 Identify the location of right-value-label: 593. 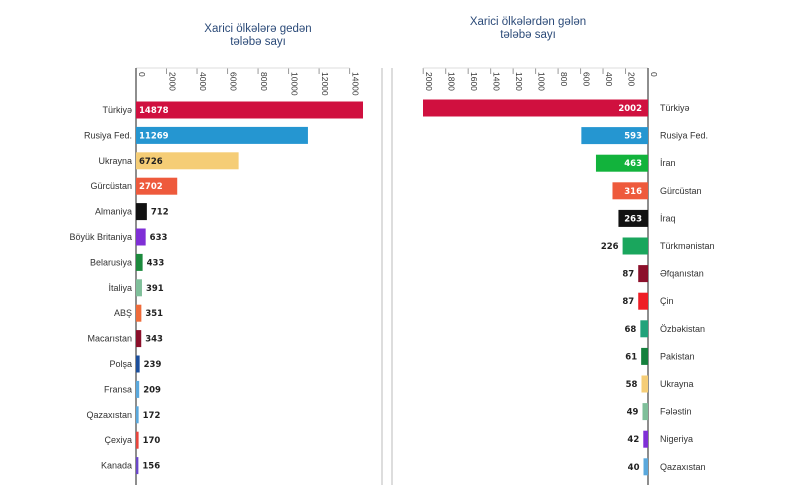
(633, 137).